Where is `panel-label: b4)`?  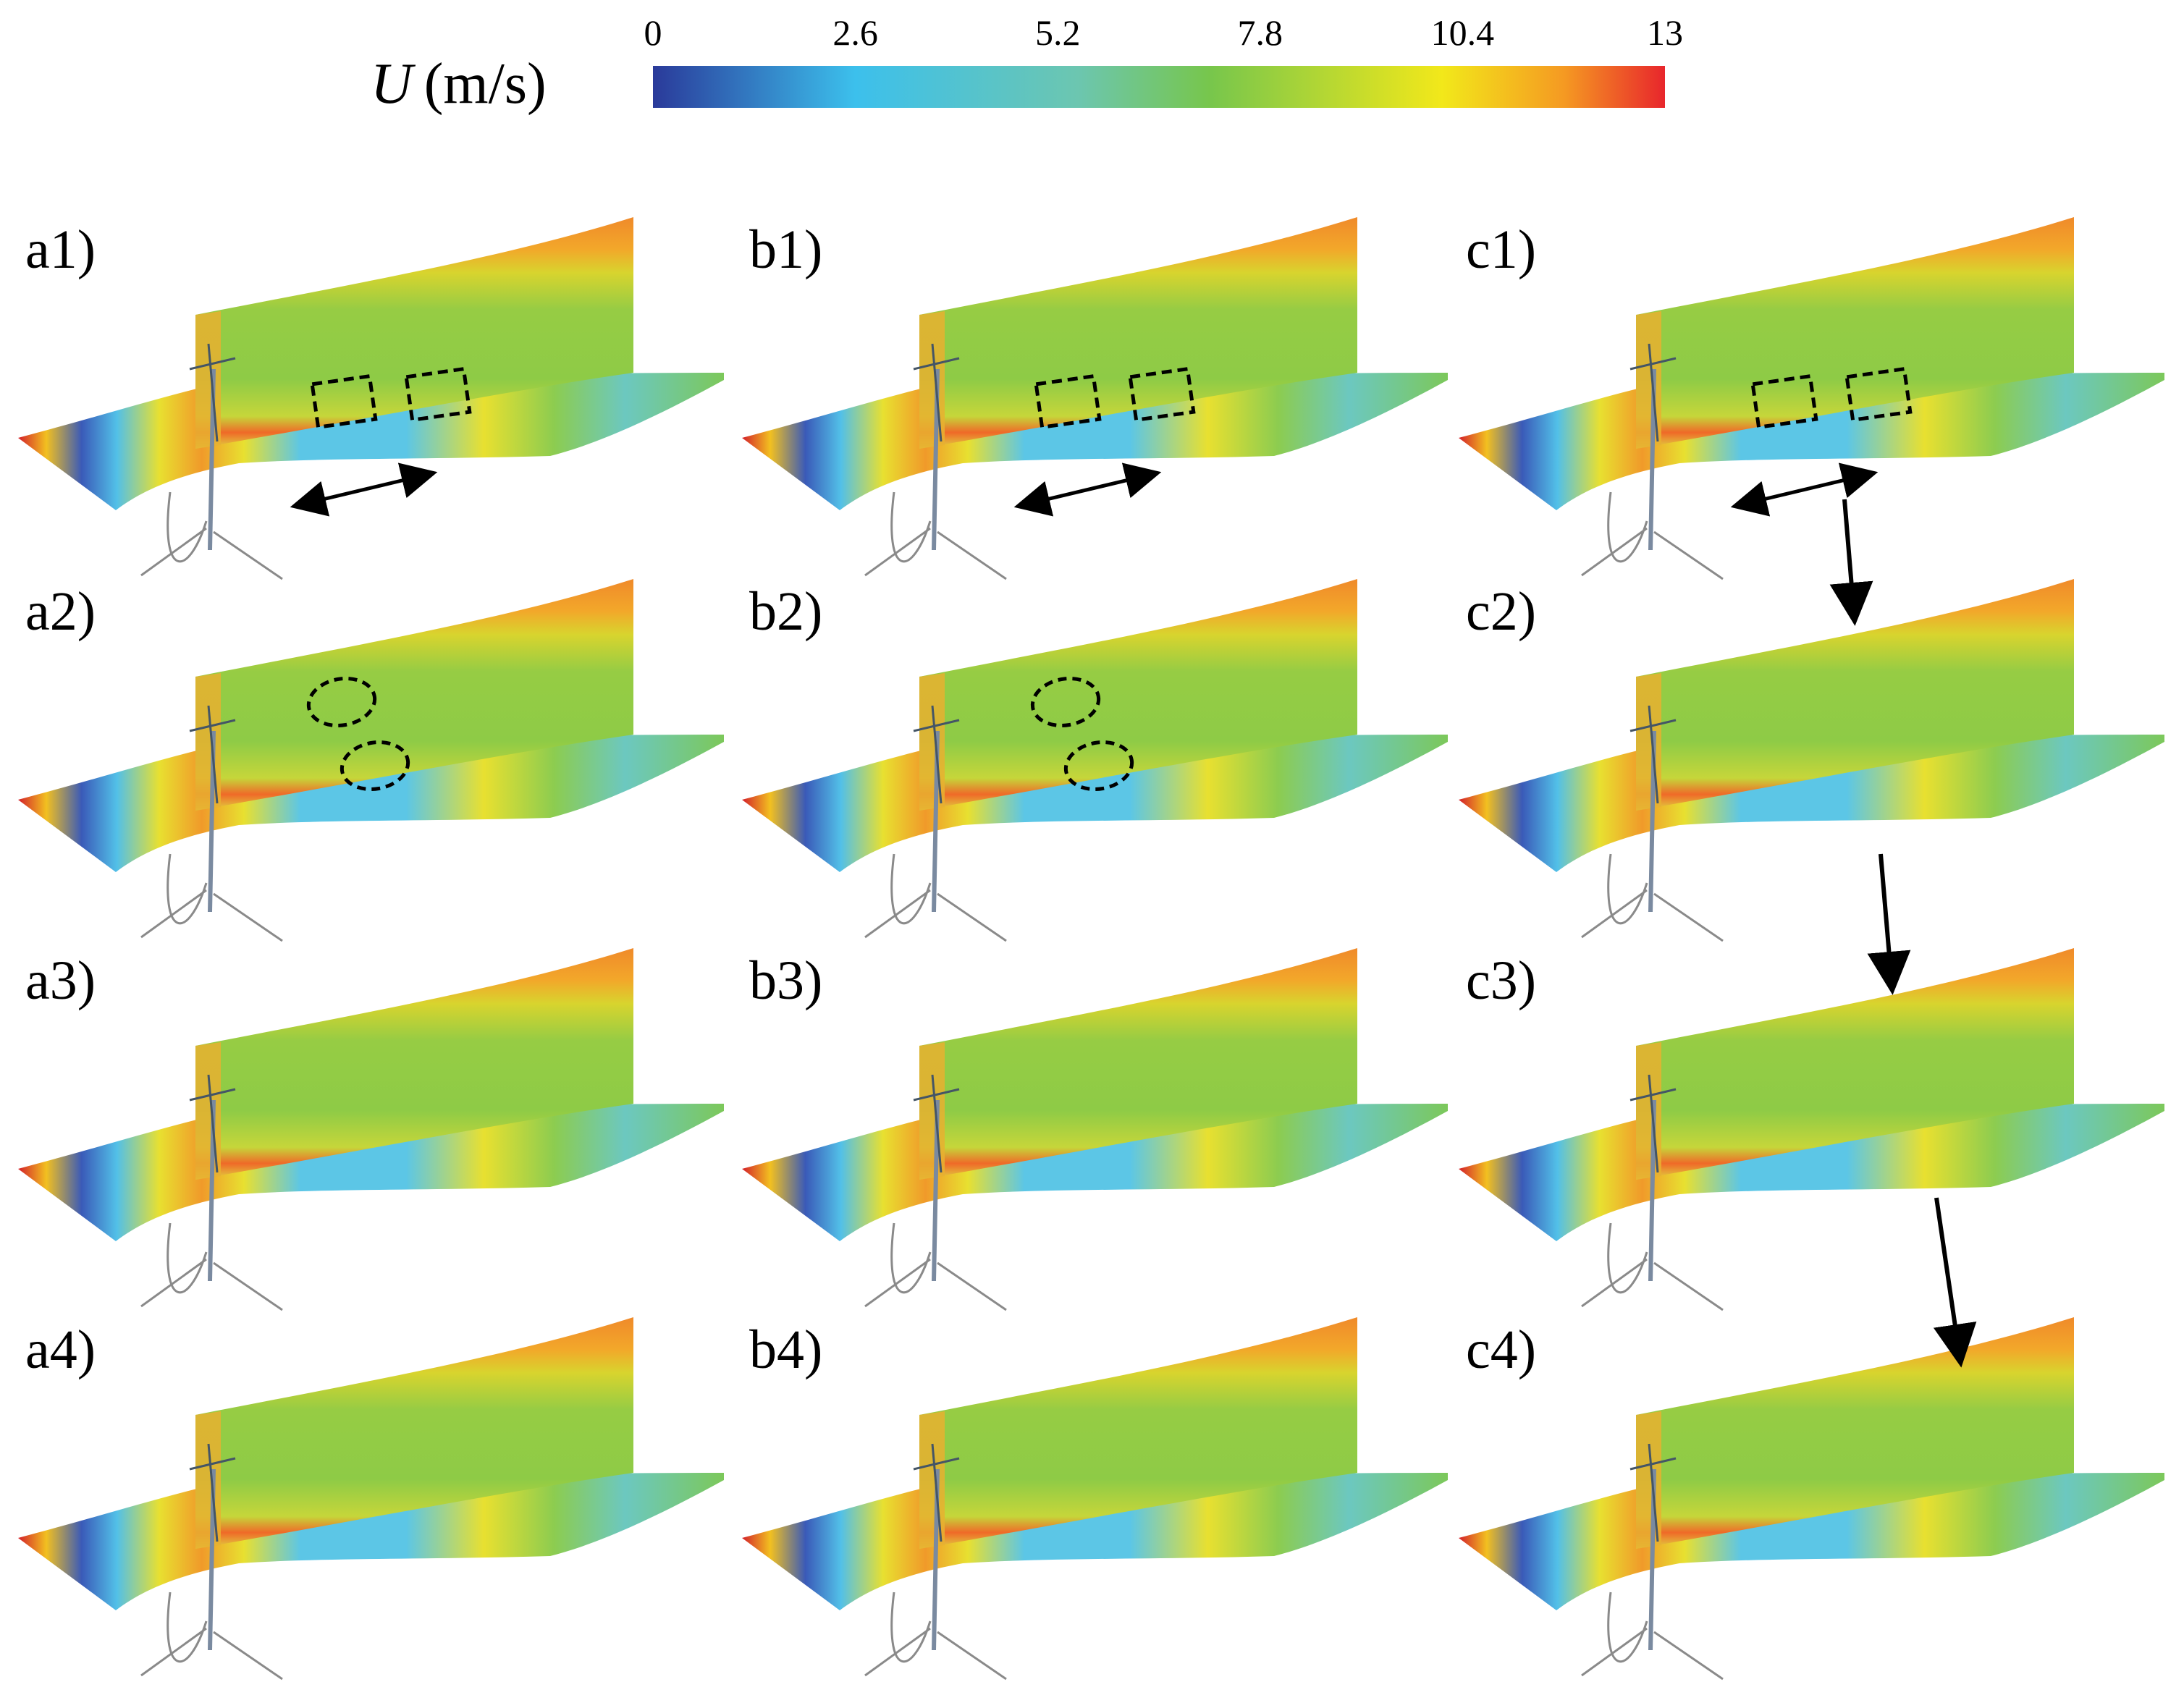 panel-label: b4) is located at coordinates (785, 1349).